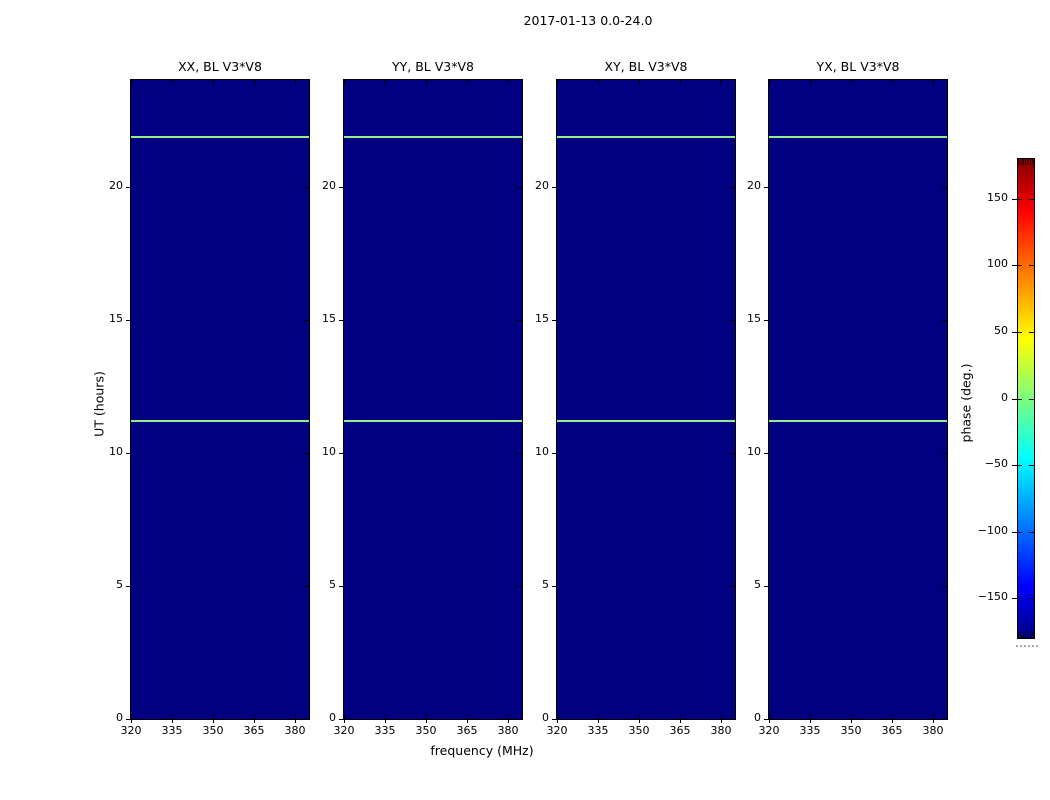 The image size is (1050, 800). I want to click on colorbar-tick-label: 150, so click(997, 197).